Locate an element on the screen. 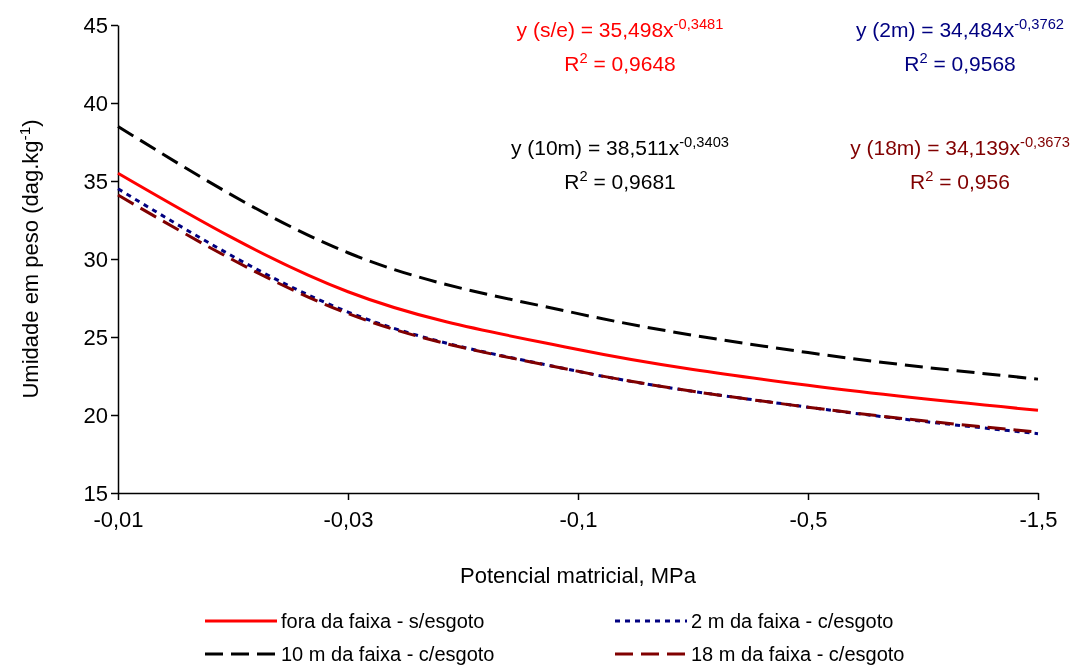 The image size is (1078, 669). annotation: y (s/e) = 35,498x$^{-0,3481}$ is located at coordinates (620, 28).